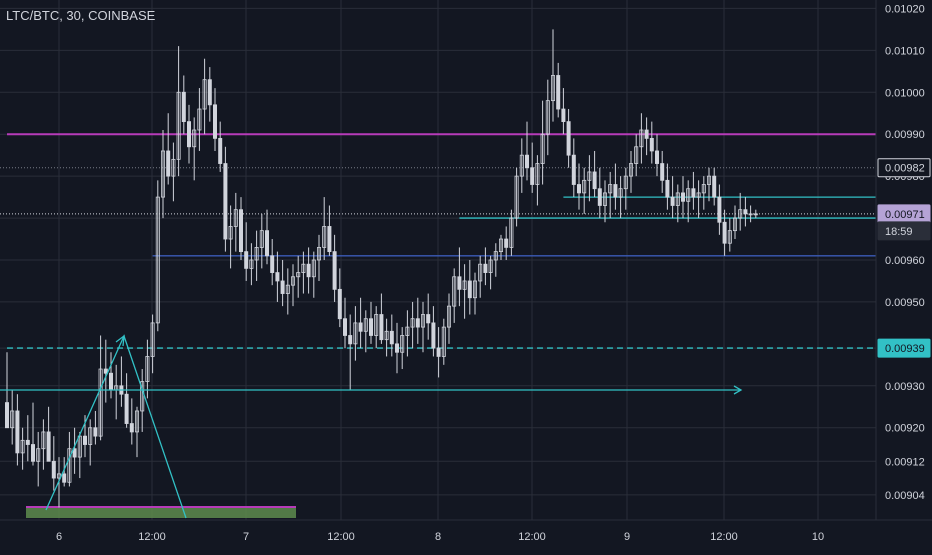  What do you see at coordinates (905, 387) in the screenshot?
I see `y-tick-label: 0.00930` at bounding box center [905, 387].